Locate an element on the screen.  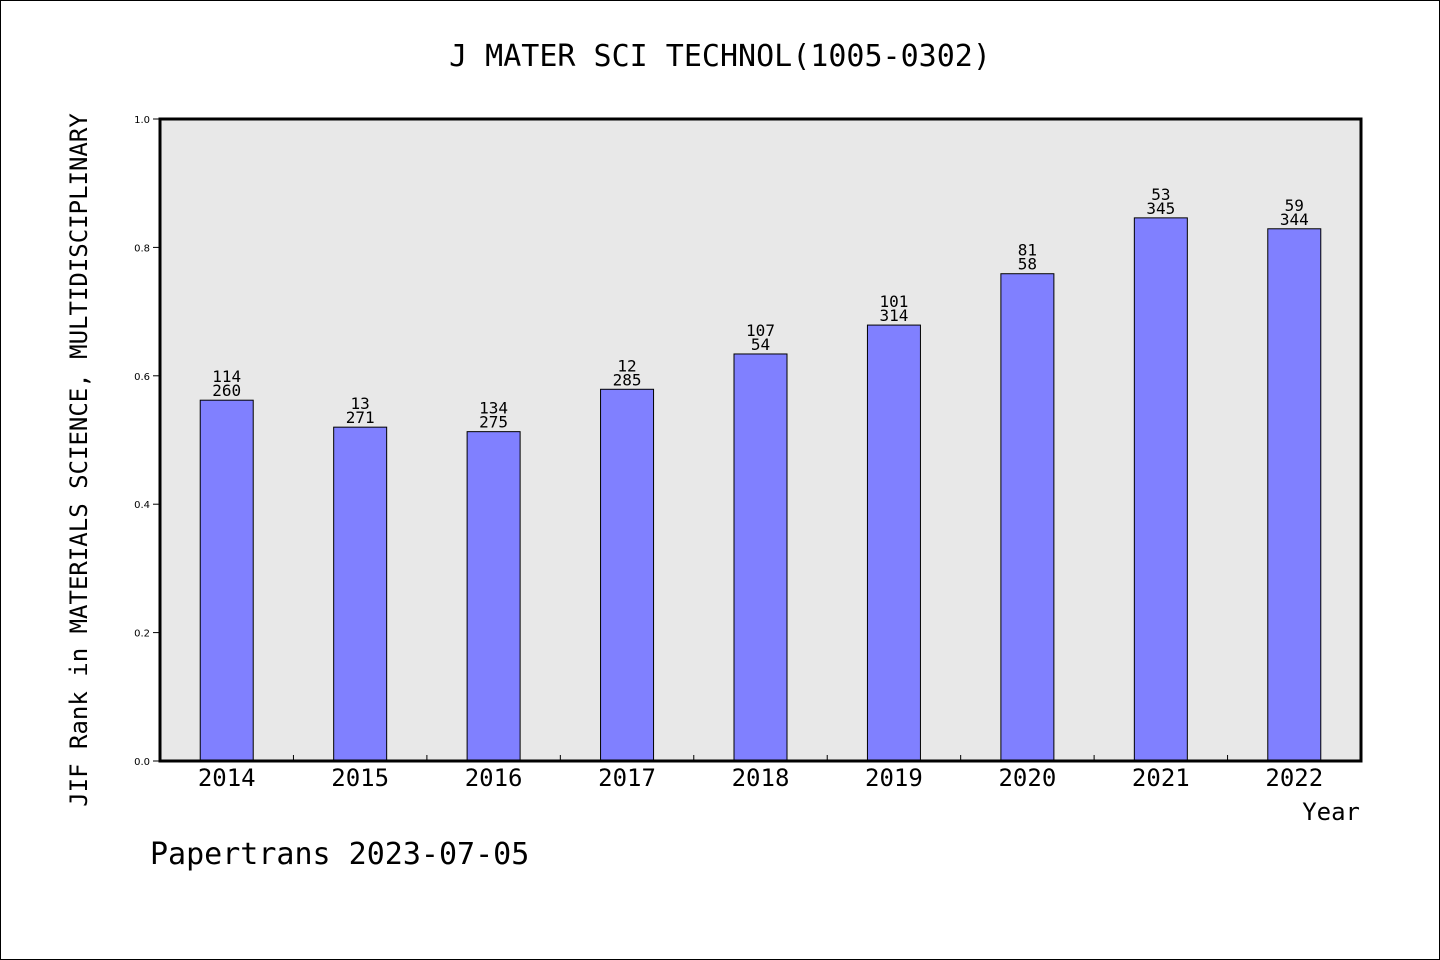
bar-2020 is located at coordinates (1027, 517).